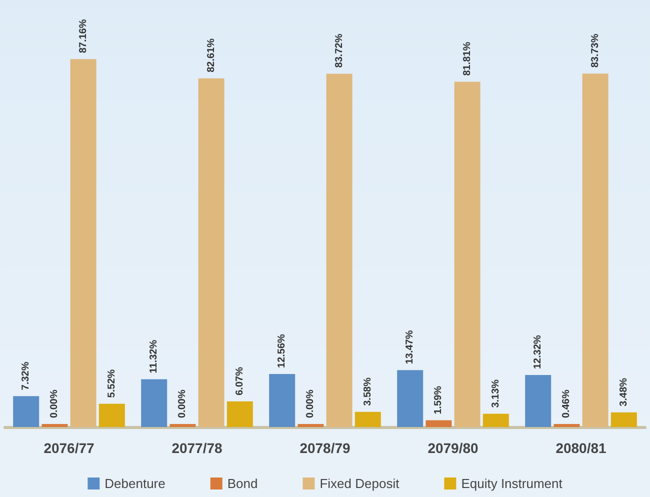  I want to click on legend-label: Fixed Deposit, so click(360, 483).